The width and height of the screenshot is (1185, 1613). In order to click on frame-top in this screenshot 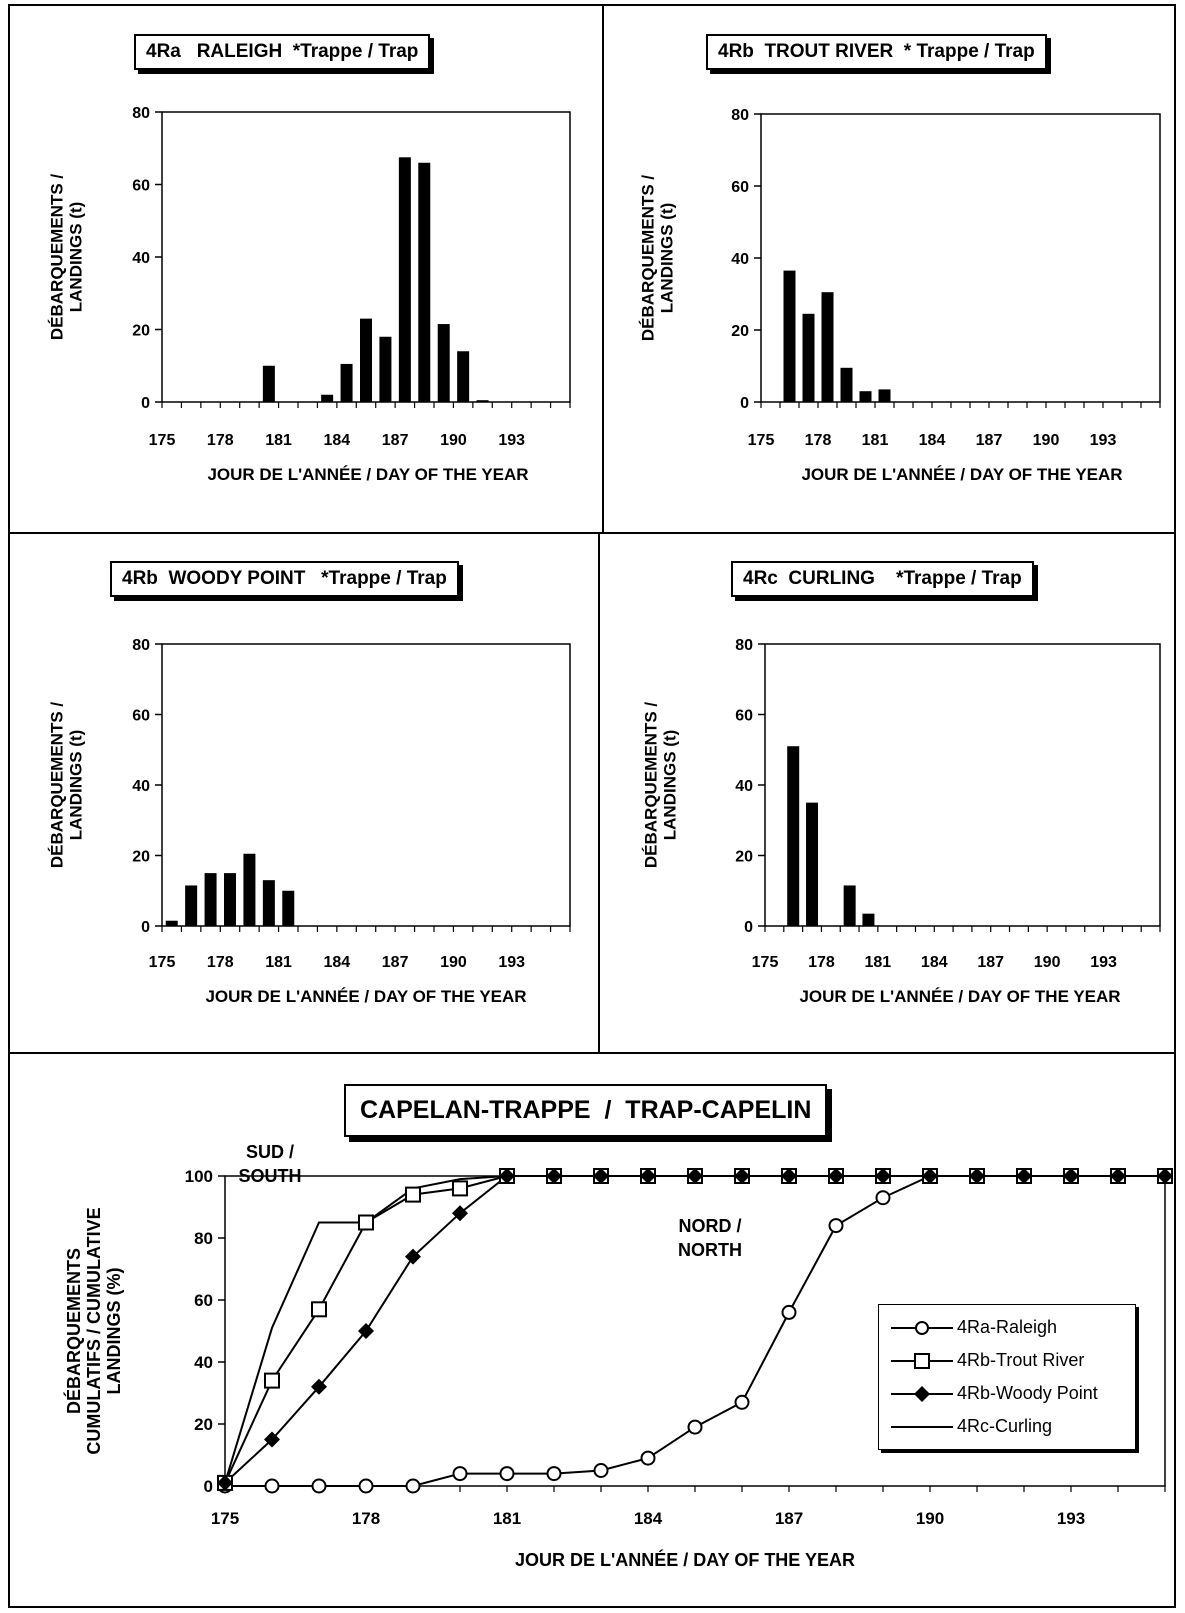, I will do `click(592, 5)`.